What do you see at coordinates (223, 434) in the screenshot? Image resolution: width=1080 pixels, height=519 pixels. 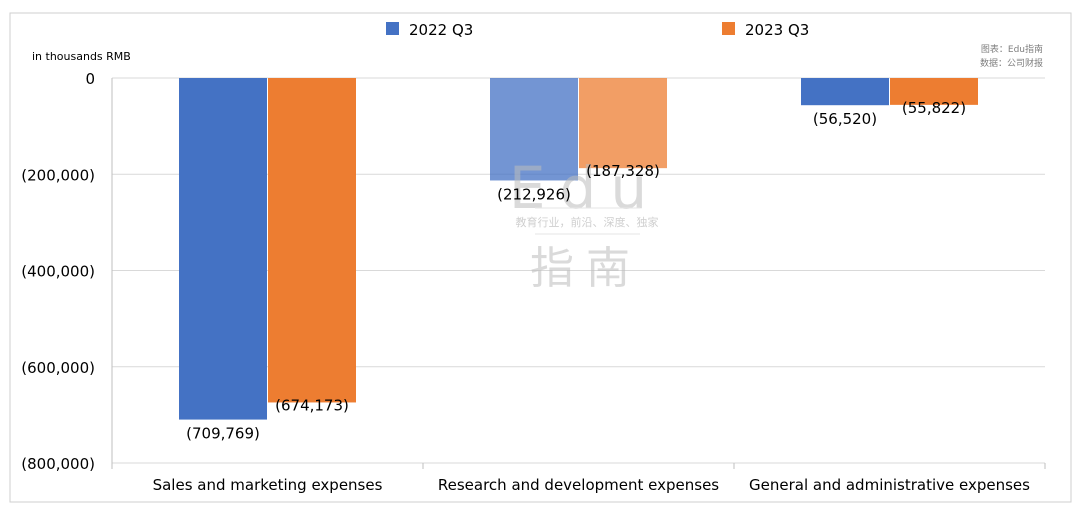 I see `data-label: (709,769)` at bounding box center [223, 434].